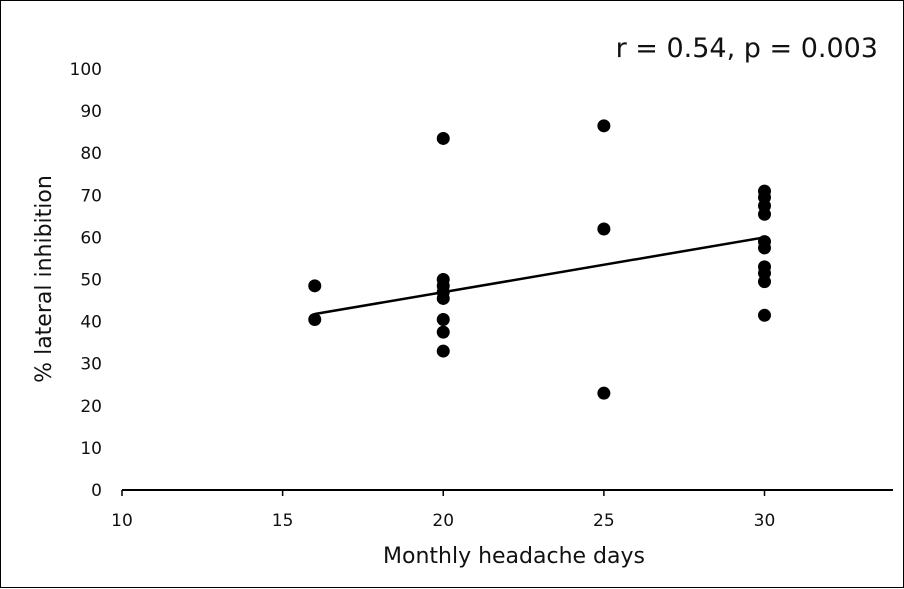  Describe the element at coordinates (91, 112) in the screenshot. I see `y-tick-label: 90` at that location.